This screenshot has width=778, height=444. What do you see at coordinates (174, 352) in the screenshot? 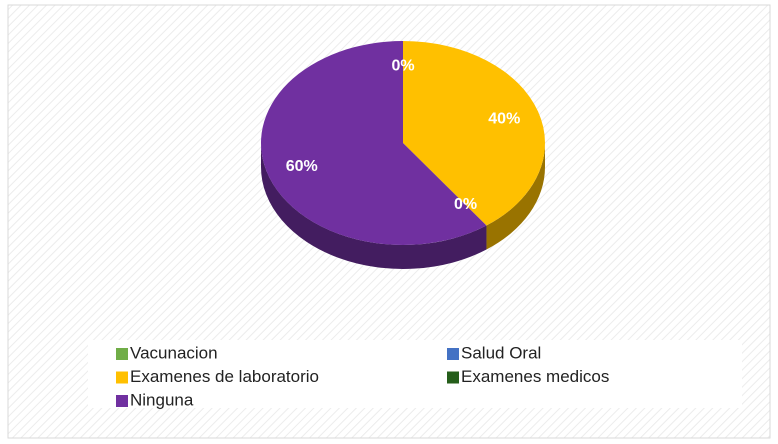
I see `legend-label: Vacunacion` at bounding box center [174, 352].